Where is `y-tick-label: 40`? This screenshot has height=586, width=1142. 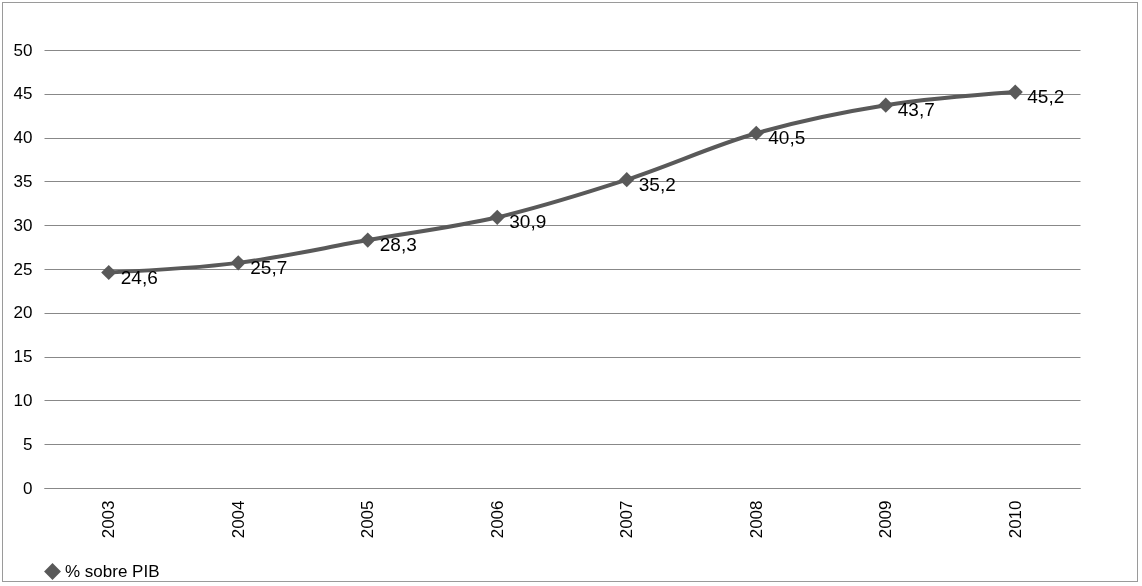
y-tick-label: 40 is located at coordinates (23, 138).